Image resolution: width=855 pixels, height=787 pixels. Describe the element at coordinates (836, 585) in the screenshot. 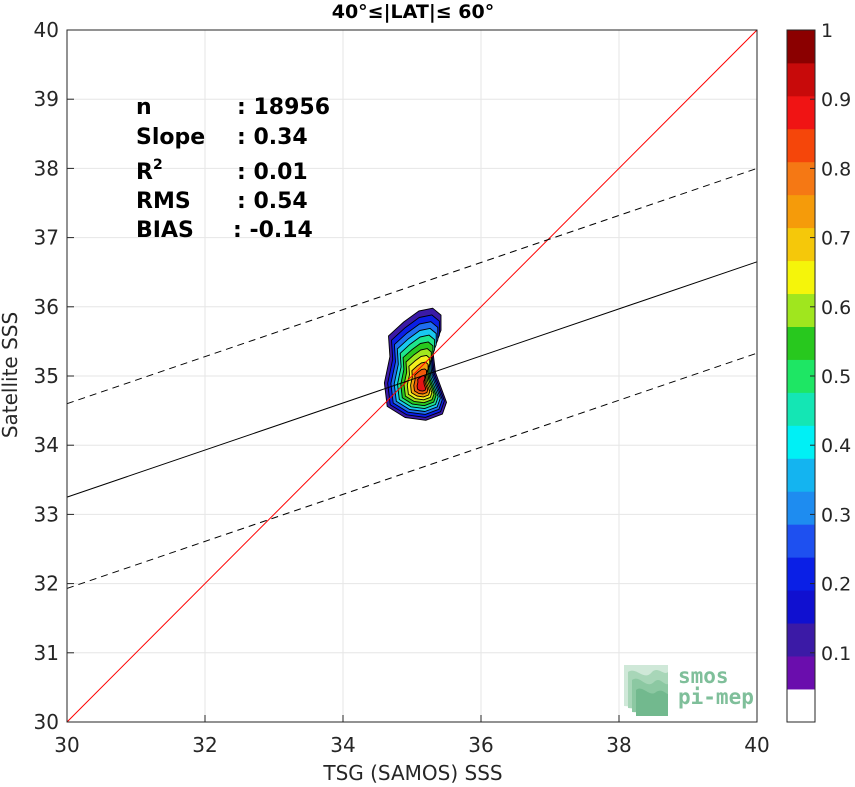

I see `colorbar-tick-label: 0.2` at that location.